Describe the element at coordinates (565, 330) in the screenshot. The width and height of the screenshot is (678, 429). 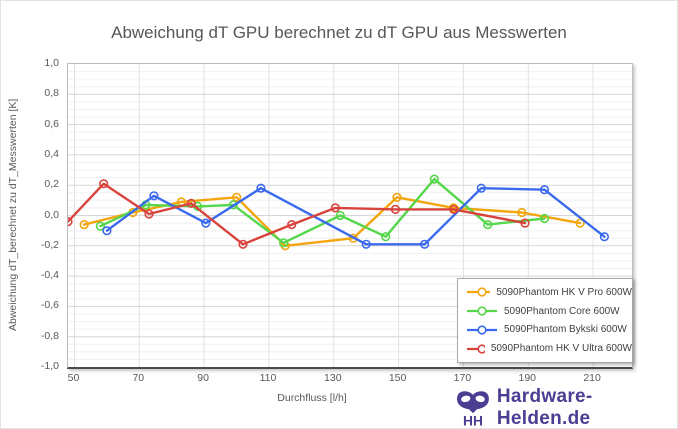
I see `legend-label: 5090Phantom Bykski 600W` at that location.